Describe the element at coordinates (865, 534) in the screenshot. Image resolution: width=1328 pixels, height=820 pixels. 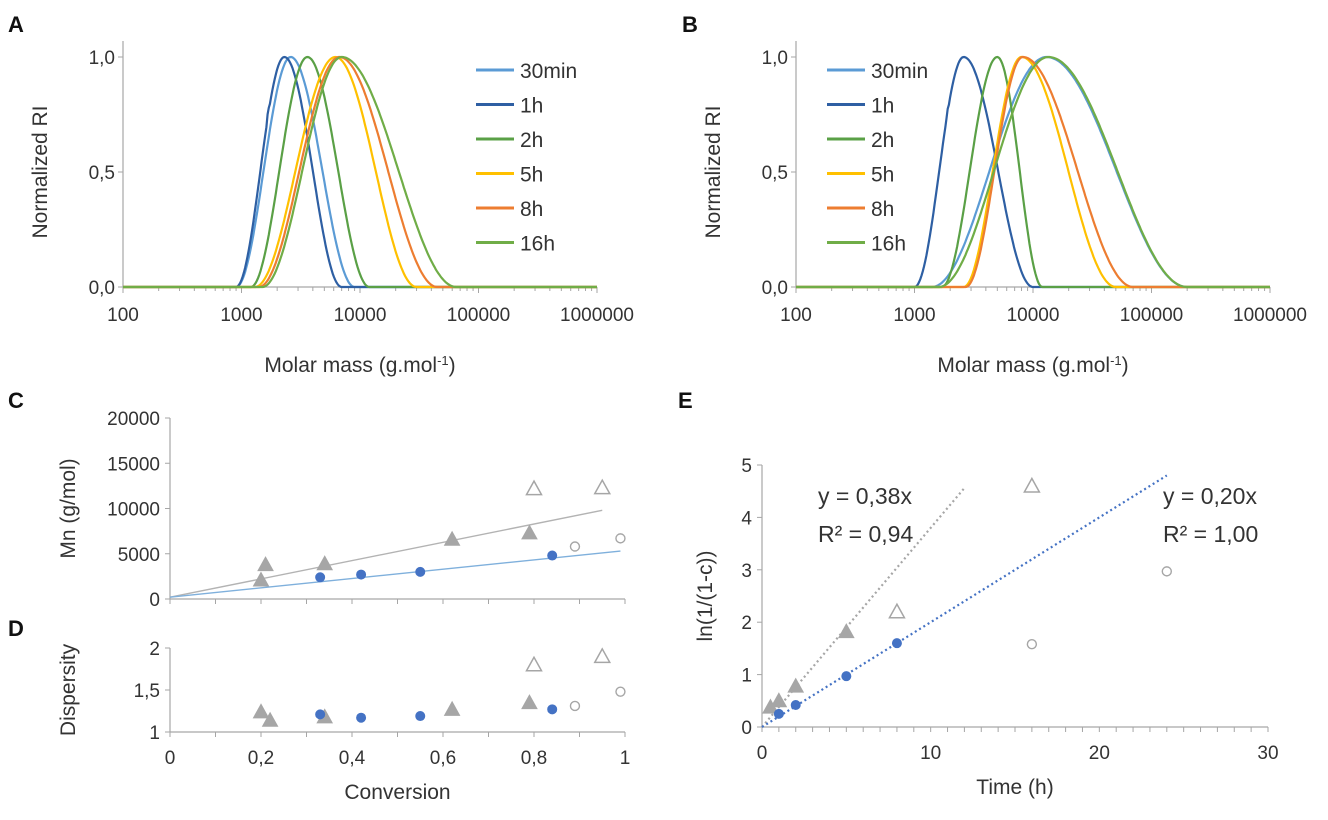
I see `trendline-r-squared: R² = 0,94` at that location.